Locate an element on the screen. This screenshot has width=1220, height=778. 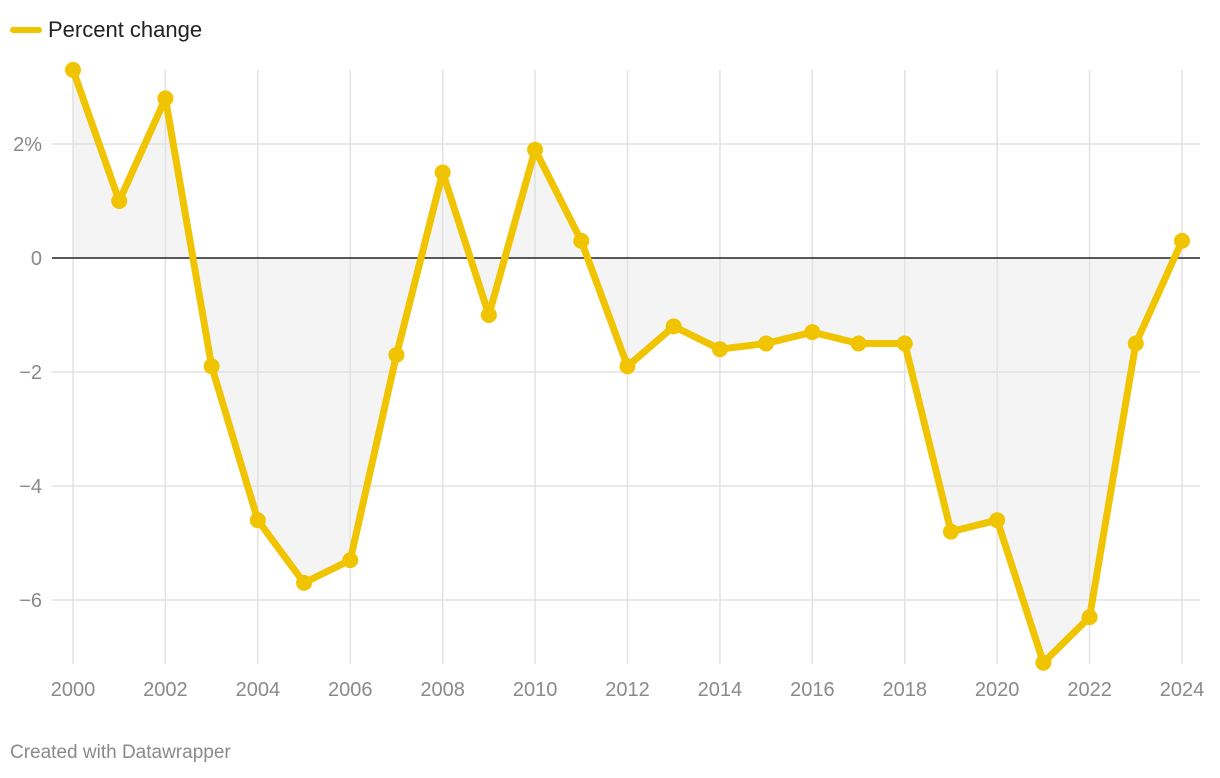
y-tick-label: −2 is located at coordinates (30, 373).